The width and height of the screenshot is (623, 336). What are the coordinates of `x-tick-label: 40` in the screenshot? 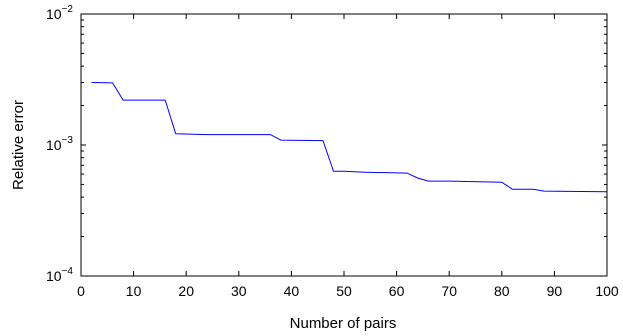 It's located at (292, 291).